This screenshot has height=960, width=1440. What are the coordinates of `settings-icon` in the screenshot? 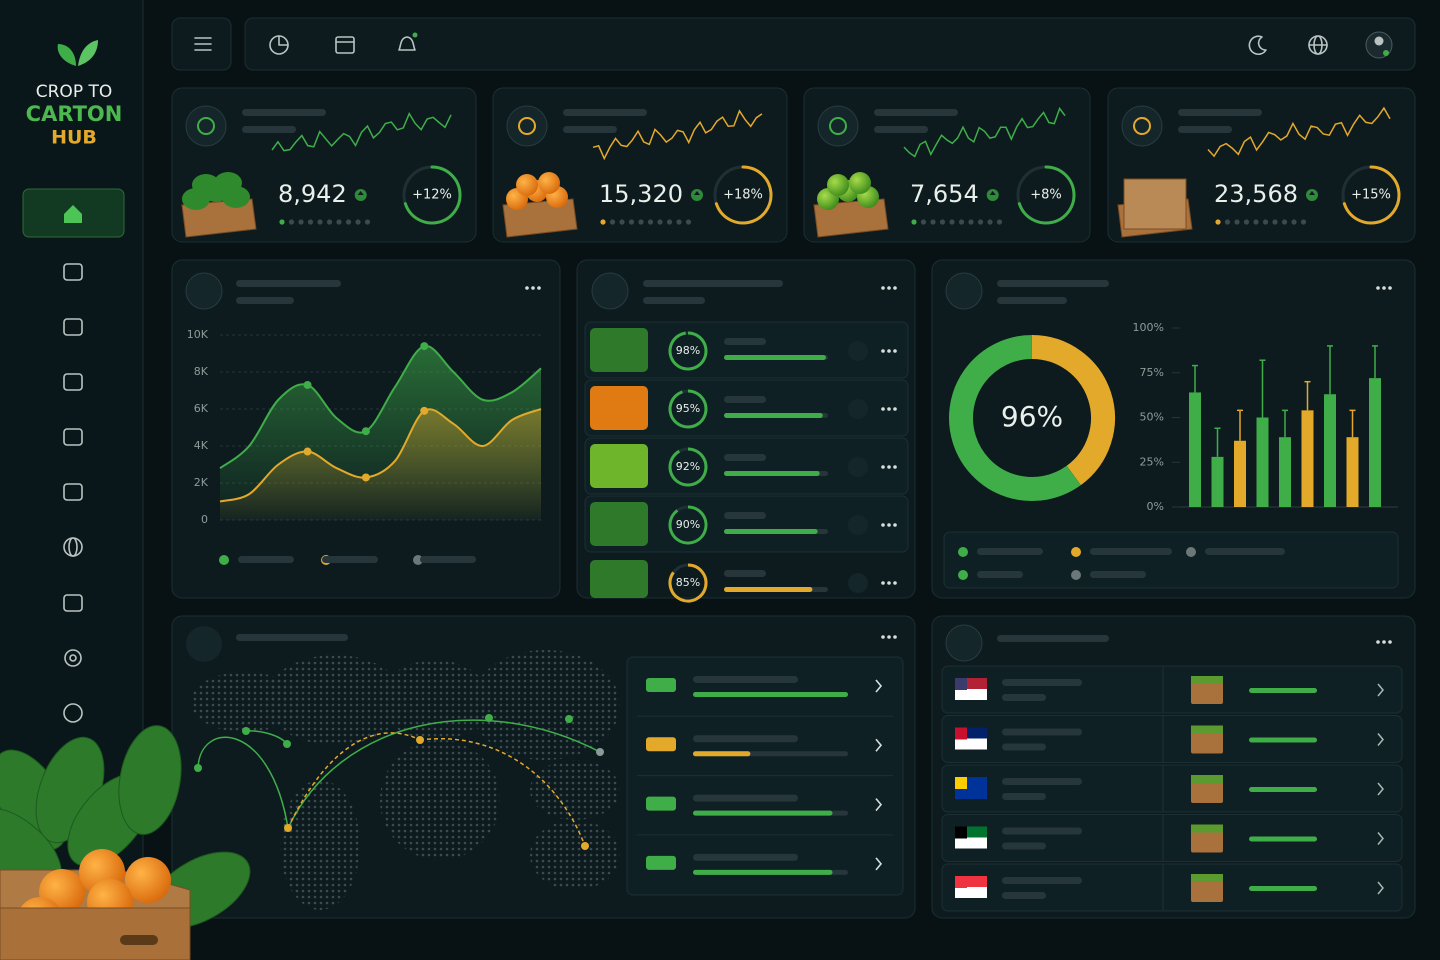 It's located at (73, 658).